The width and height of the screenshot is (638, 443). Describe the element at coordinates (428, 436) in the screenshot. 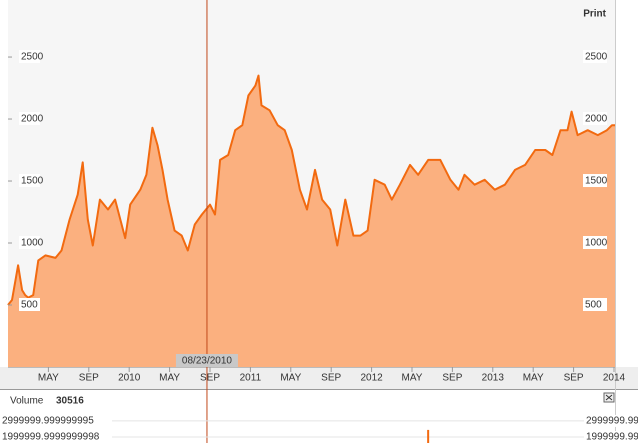

I see `volume-bar` at that location.